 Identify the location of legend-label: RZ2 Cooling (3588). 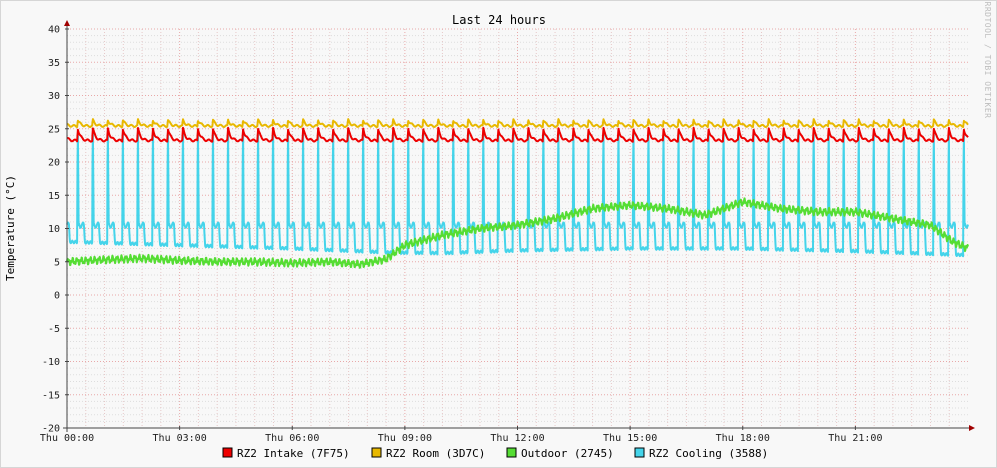
(708, 453).